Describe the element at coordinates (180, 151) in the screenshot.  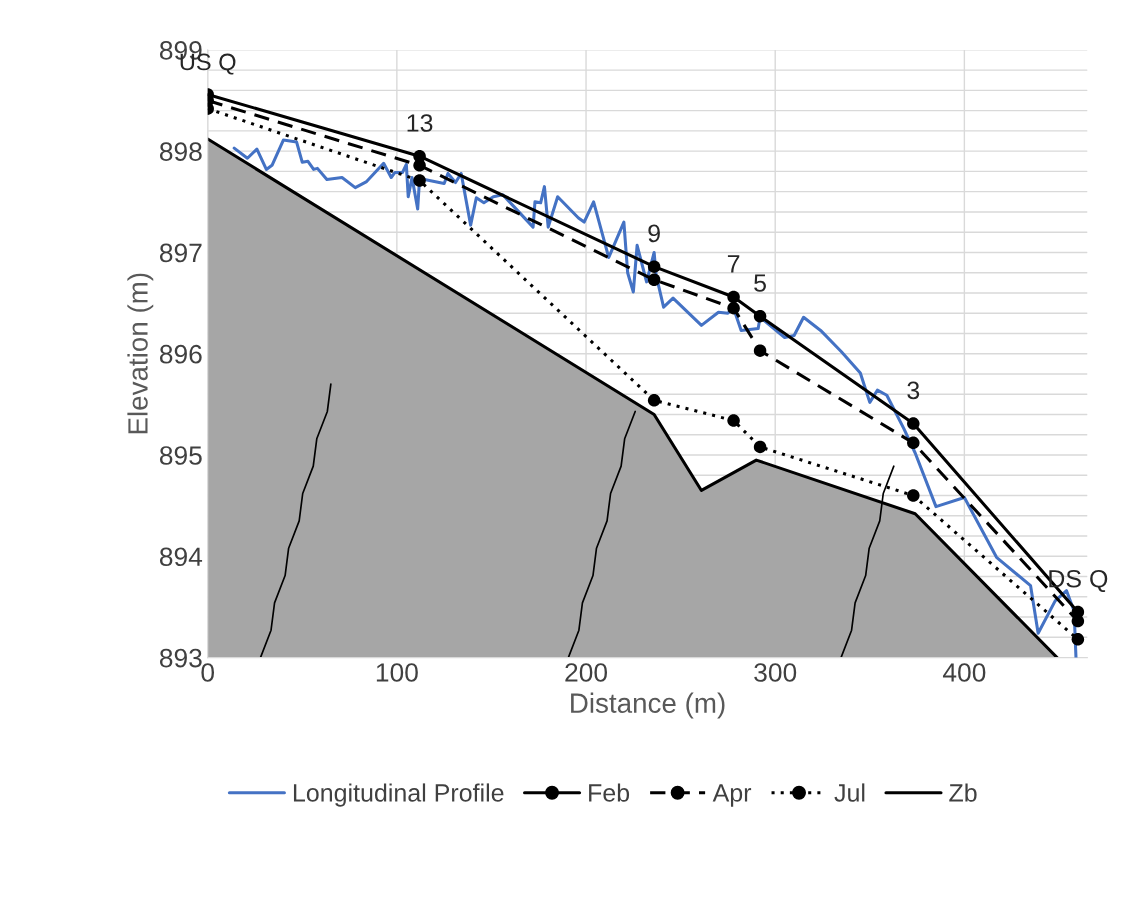
I see `y-tick-label: 898` at that location.